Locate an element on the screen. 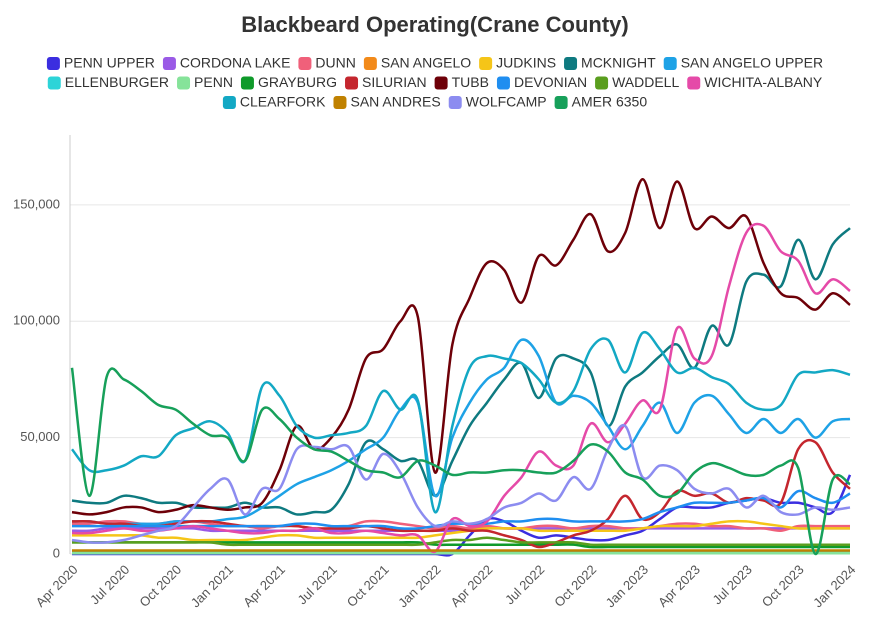 This screenshot has width=870, height=628. legend-label: SAN ANGELO is located at coordinates (426, 63).